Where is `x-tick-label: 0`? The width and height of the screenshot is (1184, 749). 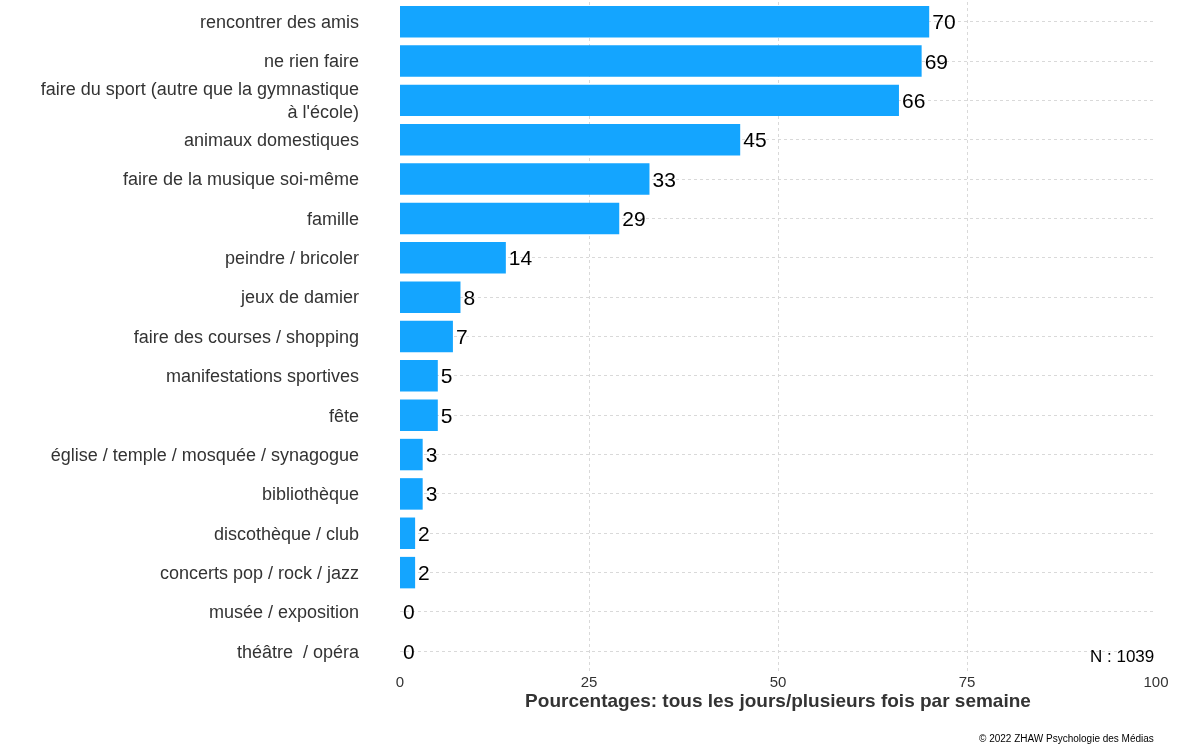
x-tick-label: 0 is located at coordinates (400, 681).